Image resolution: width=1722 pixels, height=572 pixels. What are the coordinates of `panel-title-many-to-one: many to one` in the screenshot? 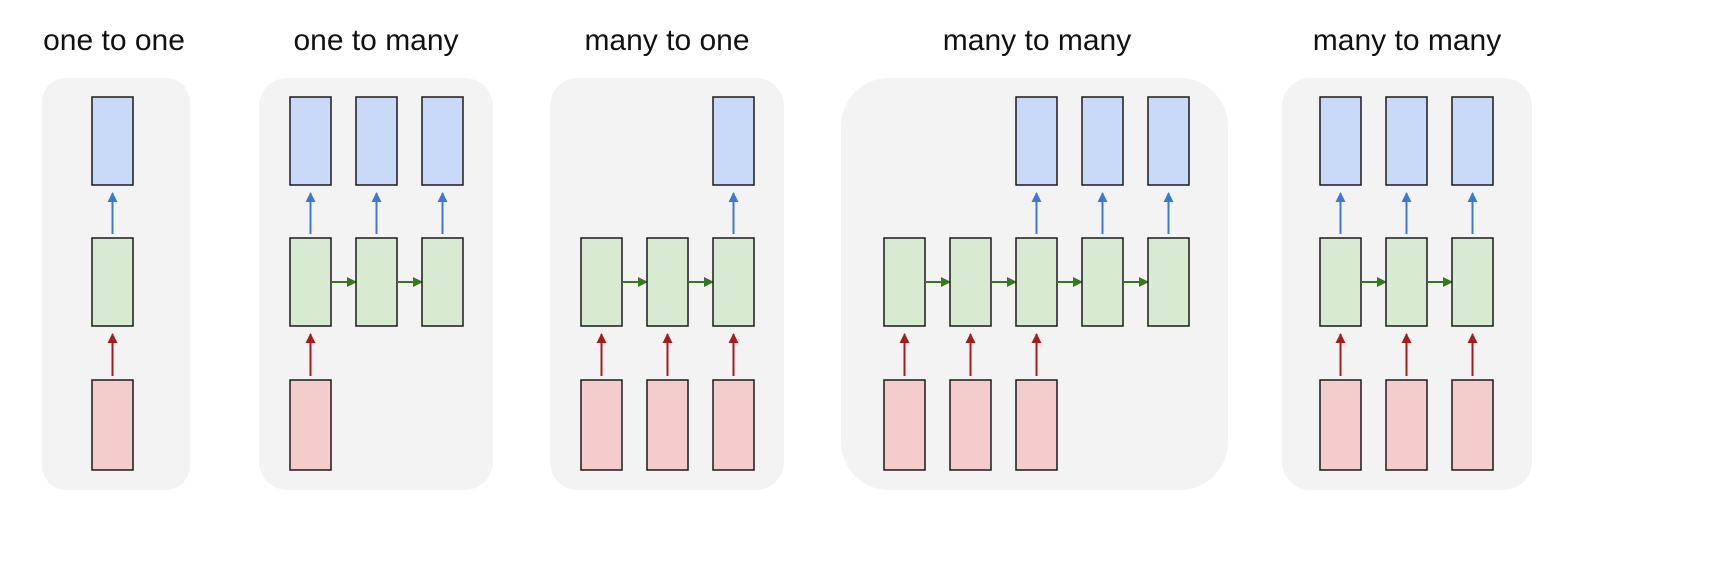 It's located at (667, 40).